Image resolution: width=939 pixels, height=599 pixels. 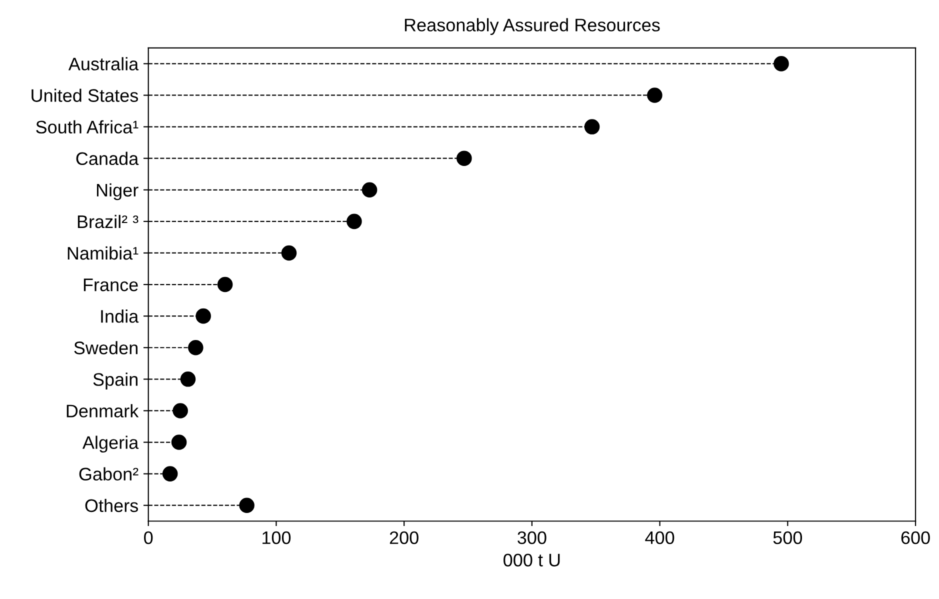 What do you see at coordinates (532, 560) in the screenshot?
I see `x-axis-title: 000 t U` at bounding box center [532, 560].